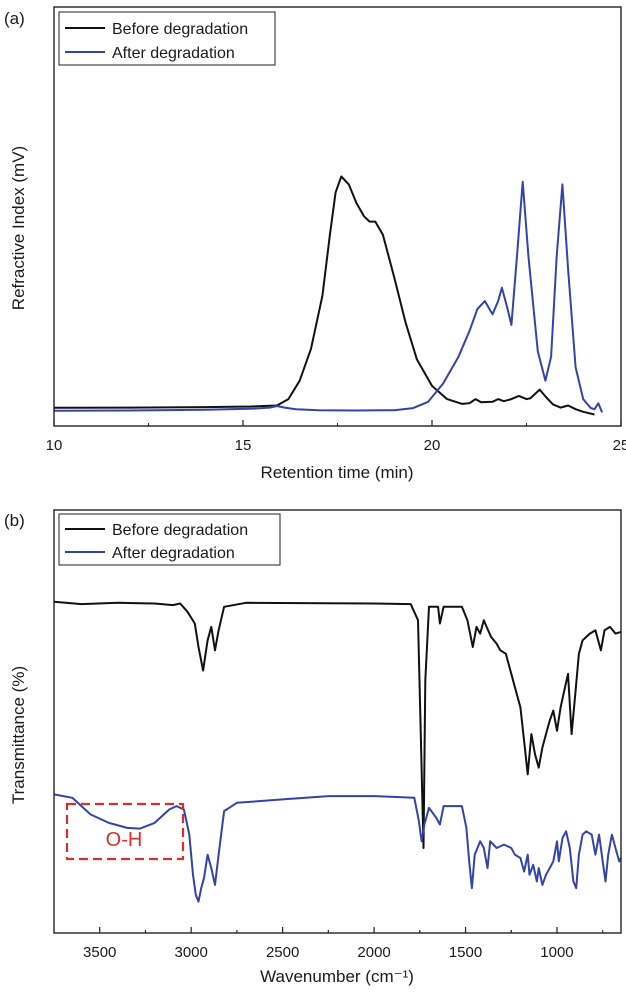 Image resolution: width=626 pixels, height=994 pixels. Describe the element at coordinates (54, 445) in the screenshot. I see `panel-a-x-tick-label: 10` at that location.